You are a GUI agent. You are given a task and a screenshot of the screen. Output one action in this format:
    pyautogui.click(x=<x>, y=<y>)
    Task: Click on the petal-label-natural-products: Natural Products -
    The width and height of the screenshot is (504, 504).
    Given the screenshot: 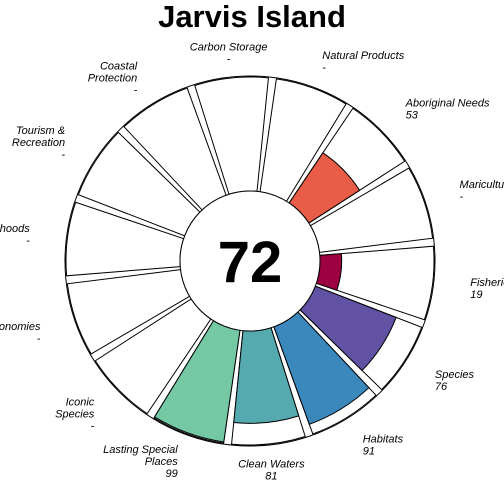 What is the action you would take?
    pyautogui.click(x=363, y=62)
    